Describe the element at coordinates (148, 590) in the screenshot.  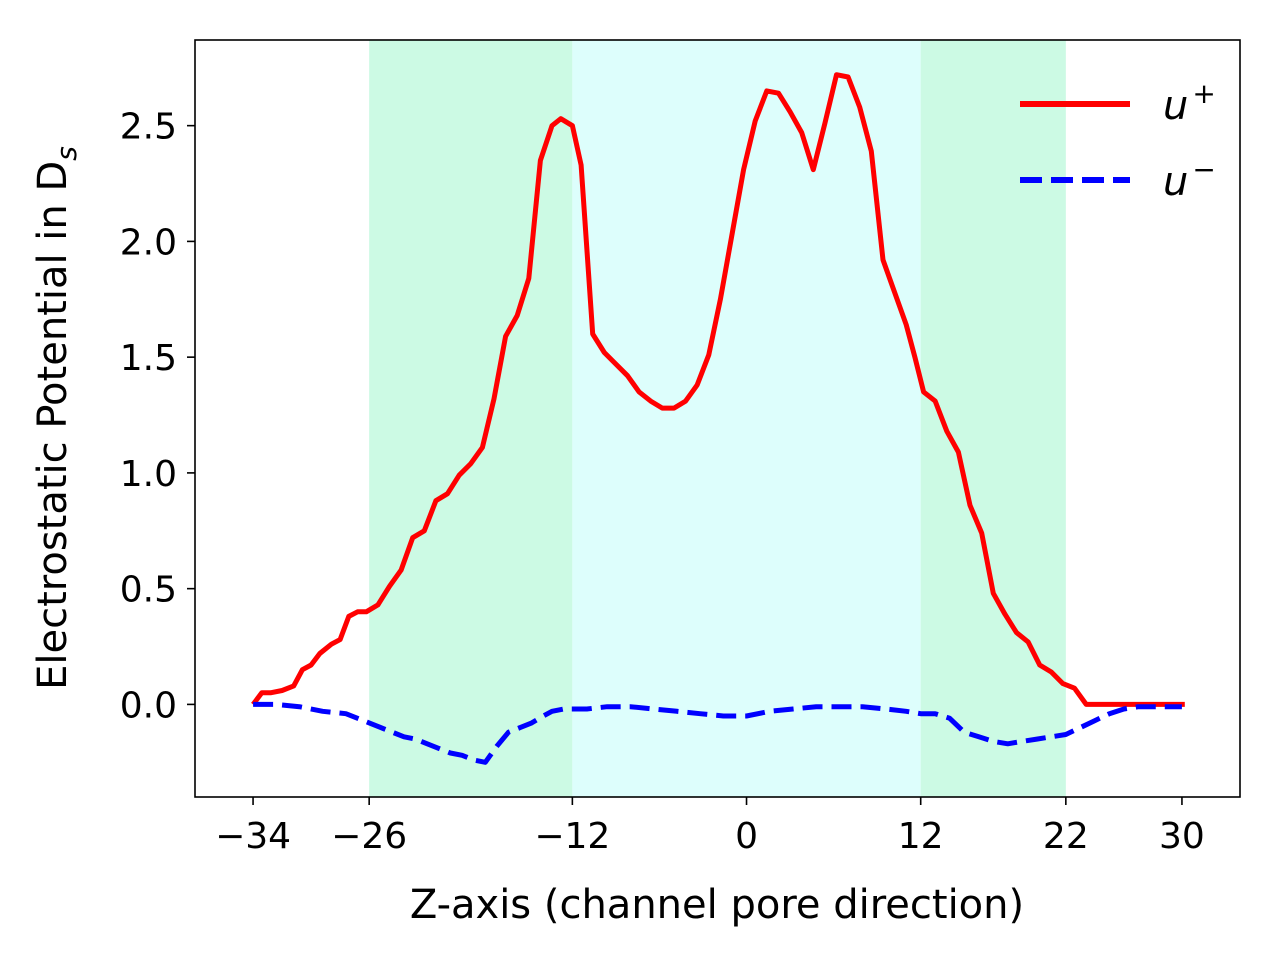
I see `y-tick-label: 0.5` at that location.